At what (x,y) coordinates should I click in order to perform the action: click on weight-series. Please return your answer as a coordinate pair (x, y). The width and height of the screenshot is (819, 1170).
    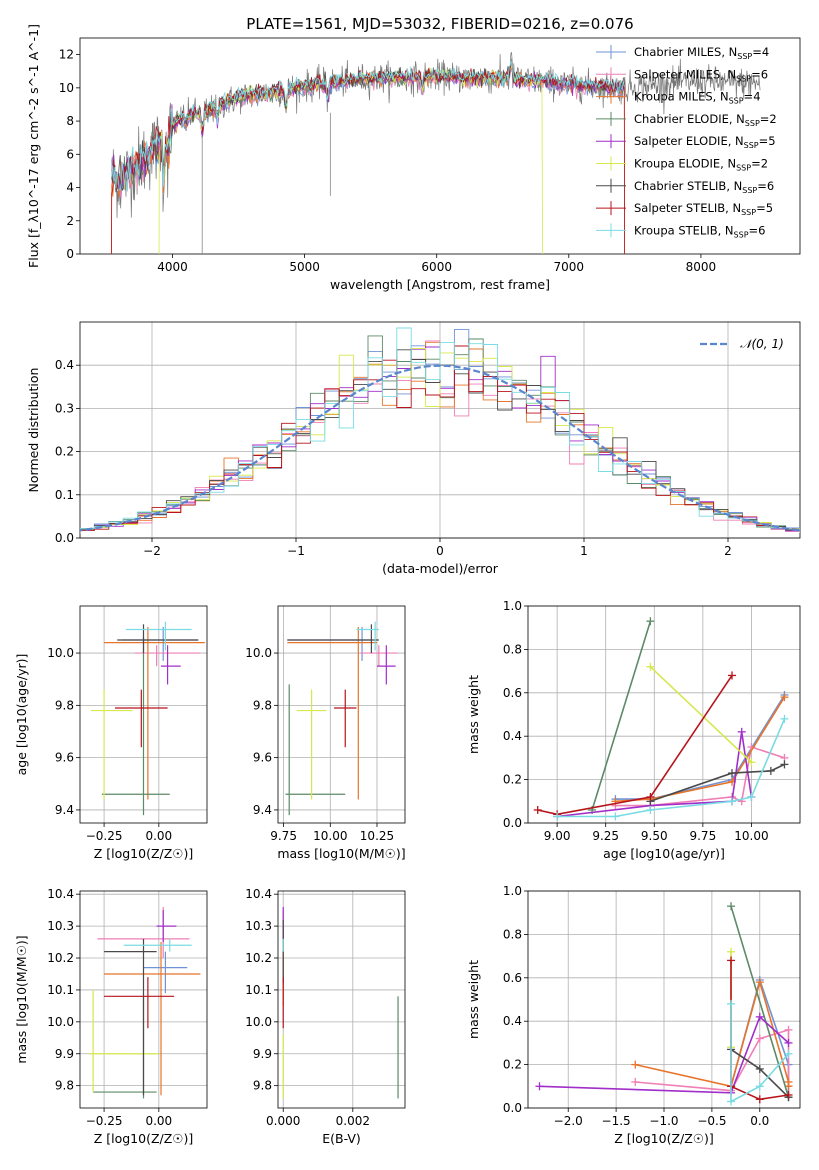
    Looking at the image, I should click on (661, 719).